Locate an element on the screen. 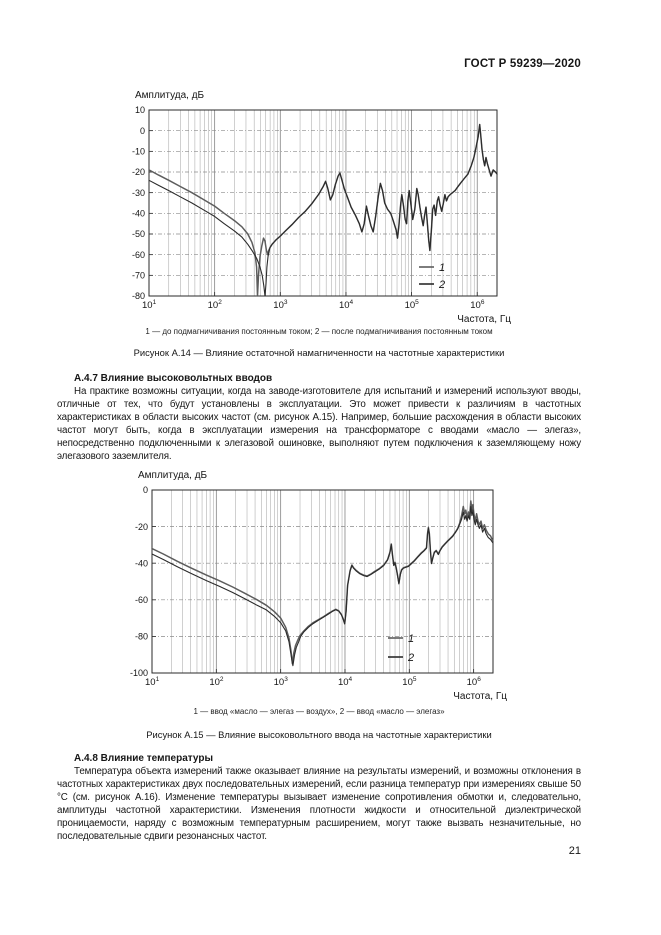 The width and height of the screenshot is (661, 935). section-a47-heading: А.4.7 Влияние высоковольтных вводов is located at coordinates (173, 378).